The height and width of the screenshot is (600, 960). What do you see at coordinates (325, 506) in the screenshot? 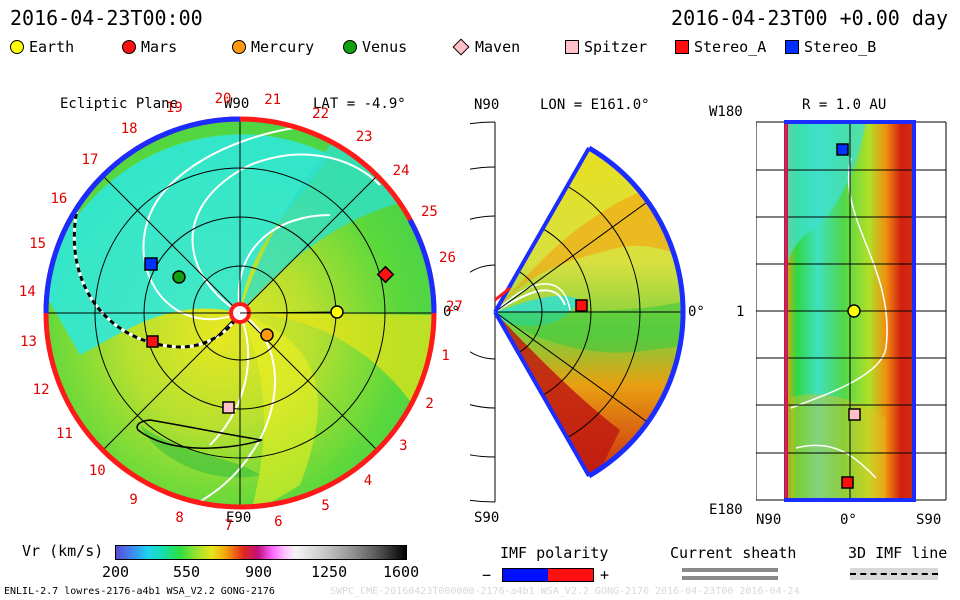
I see `carrington-label: 5` at bounding box center [325, 506].